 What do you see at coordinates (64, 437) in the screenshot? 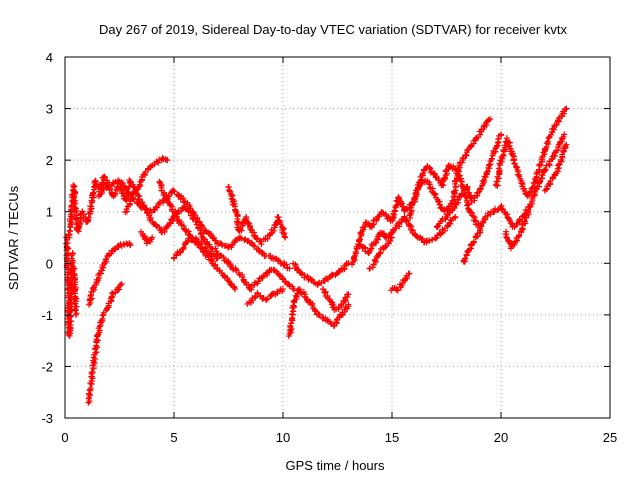
I see `x-tick-label: 0` at bounding box center [64, 437].